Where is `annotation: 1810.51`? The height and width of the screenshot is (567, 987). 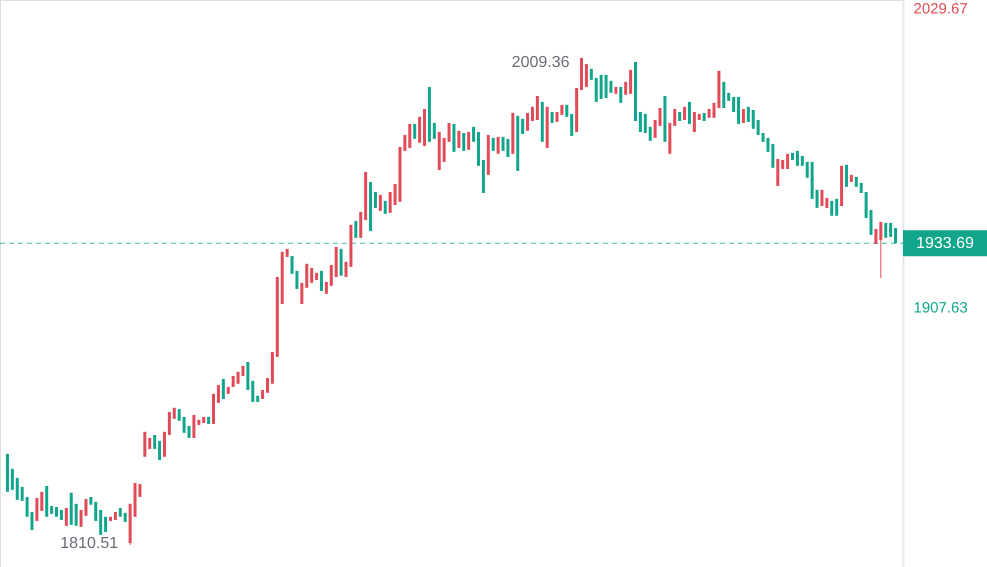
annotation: 1810.51 is located at coordinates (89, 543).